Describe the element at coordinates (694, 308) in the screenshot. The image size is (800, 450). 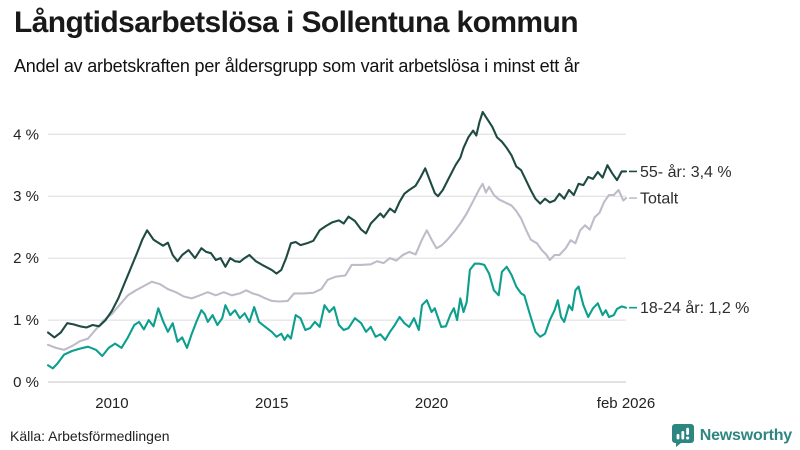
I see `series-label-18-24: 18-24 år: 1,2 %` at that location.